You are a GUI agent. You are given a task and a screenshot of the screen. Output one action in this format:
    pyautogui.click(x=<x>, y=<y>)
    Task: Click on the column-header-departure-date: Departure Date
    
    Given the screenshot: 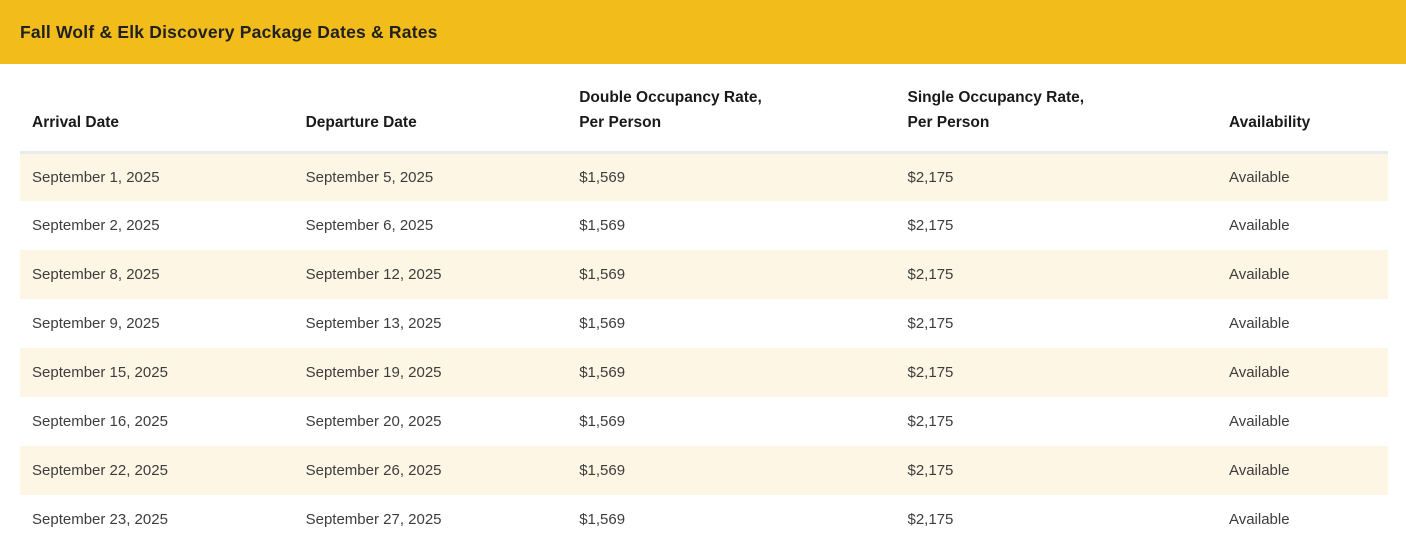 What is the action you would take?
    pyautogui.click(x=361, y=122)
    